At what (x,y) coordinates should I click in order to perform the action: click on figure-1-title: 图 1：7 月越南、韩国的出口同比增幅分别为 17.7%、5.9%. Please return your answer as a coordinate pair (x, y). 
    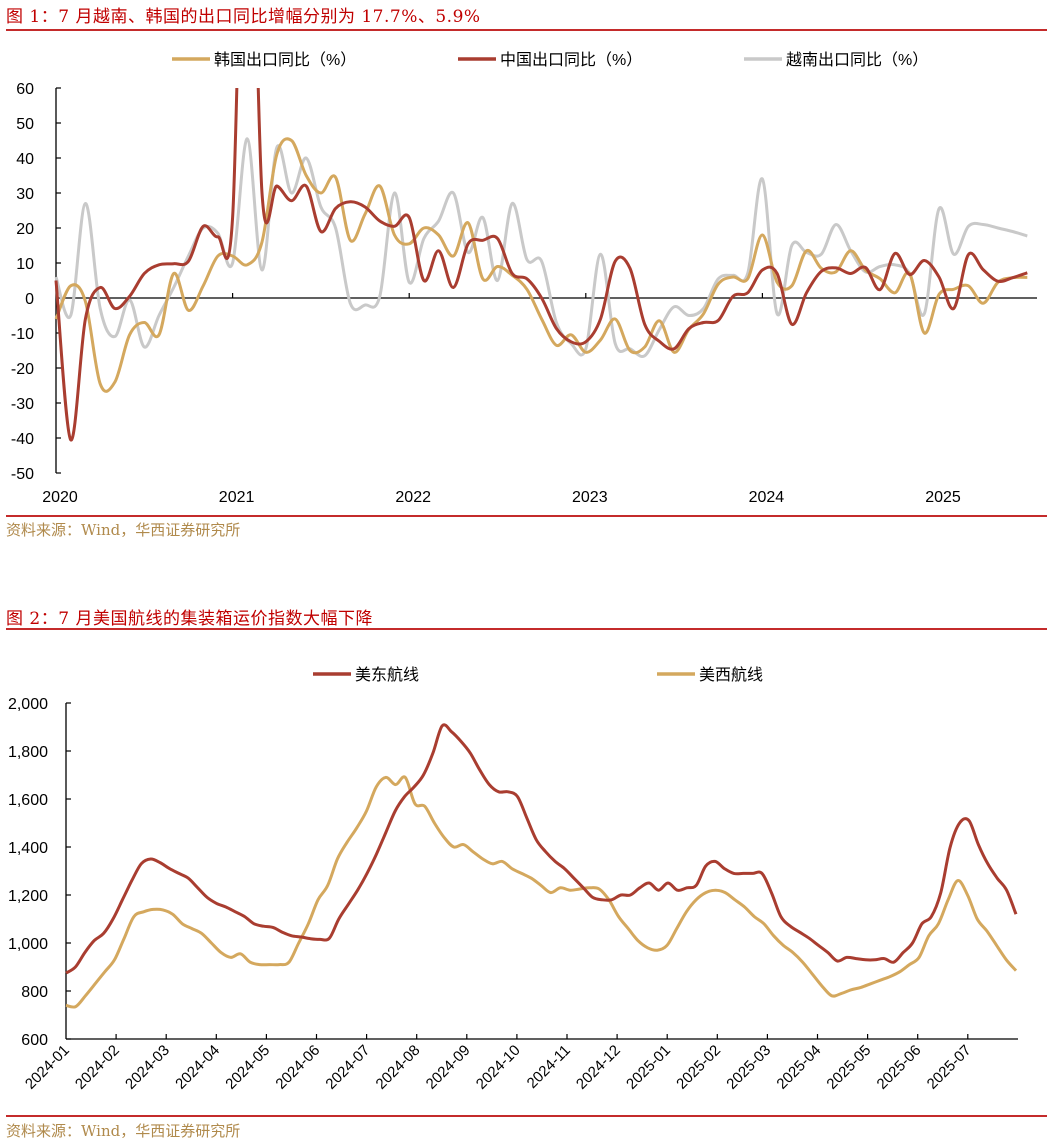
    Looking at the image, I should click on (243, 17).